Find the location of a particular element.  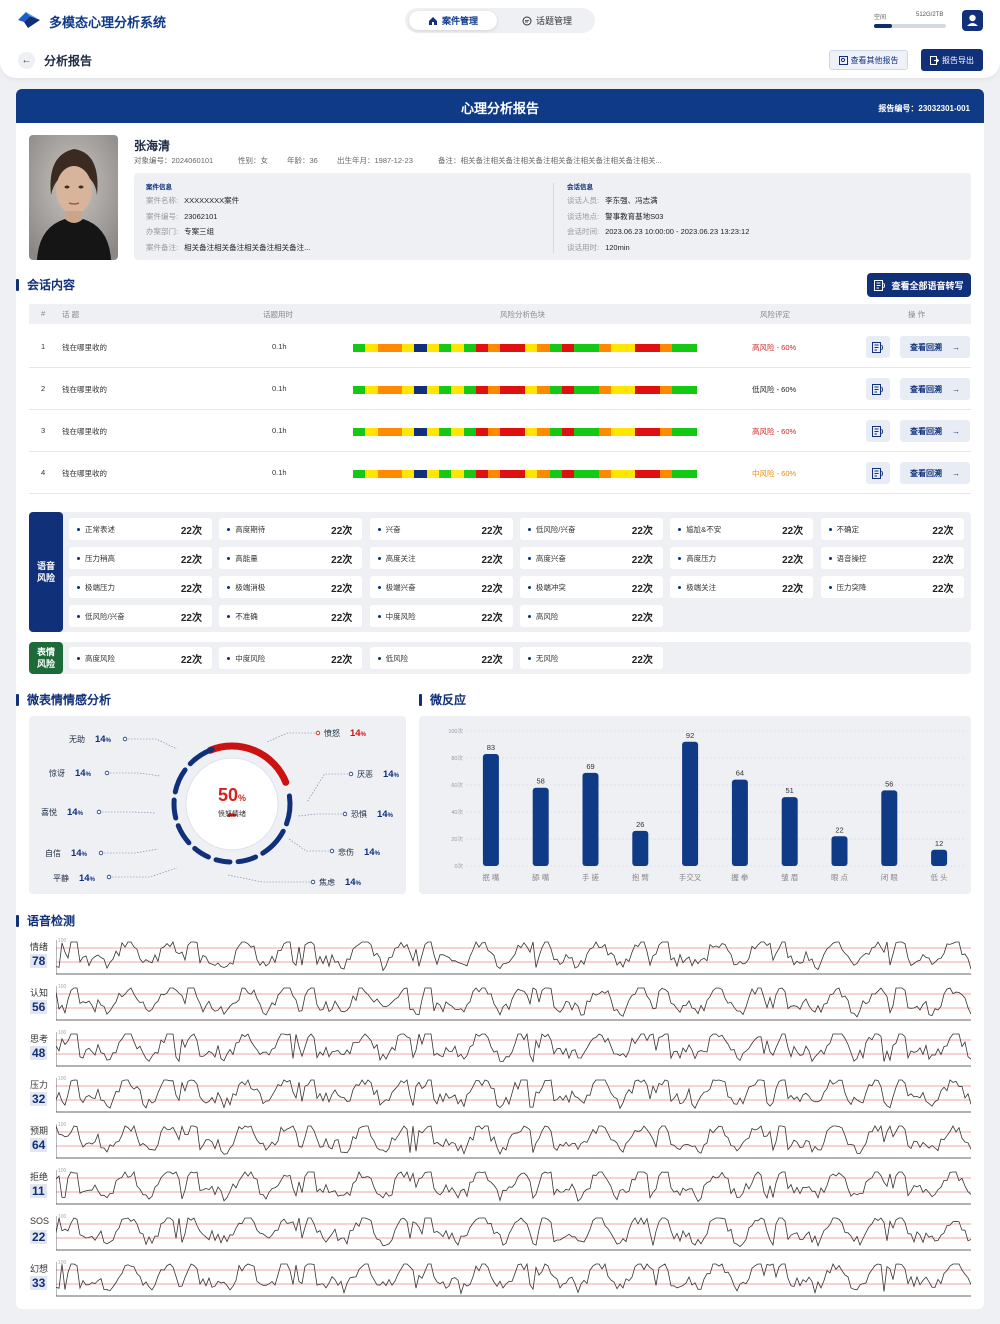

view-other-reports-button: 查看其他报告 is located at coordinates (868, 60).